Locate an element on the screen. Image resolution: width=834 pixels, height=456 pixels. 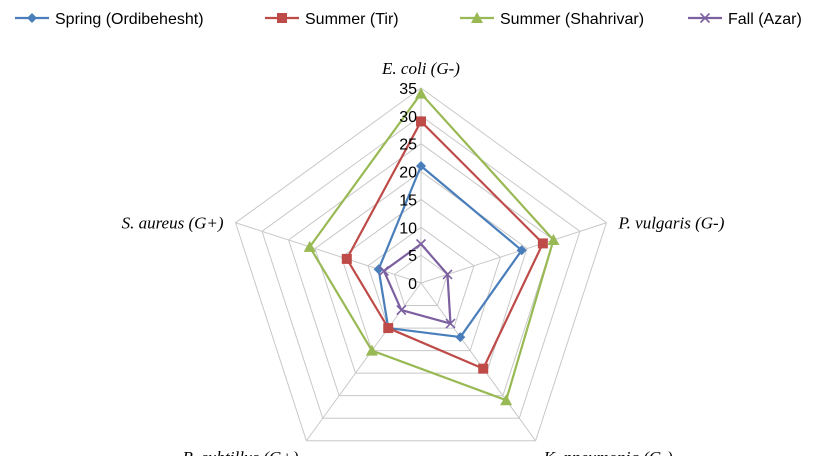
tick-label: 5 is located at coordinates (412, 256).